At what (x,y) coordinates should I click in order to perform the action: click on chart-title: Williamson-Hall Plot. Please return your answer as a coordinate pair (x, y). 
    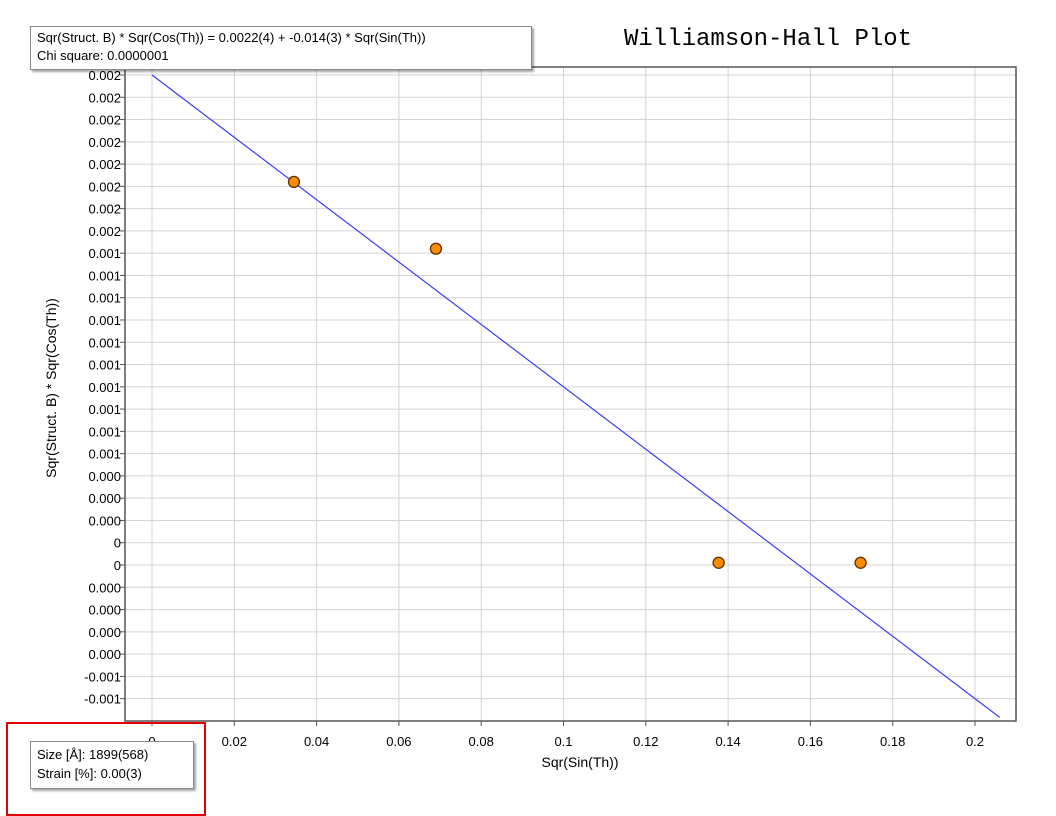
    Looking at the image, I should click on (768, 39).